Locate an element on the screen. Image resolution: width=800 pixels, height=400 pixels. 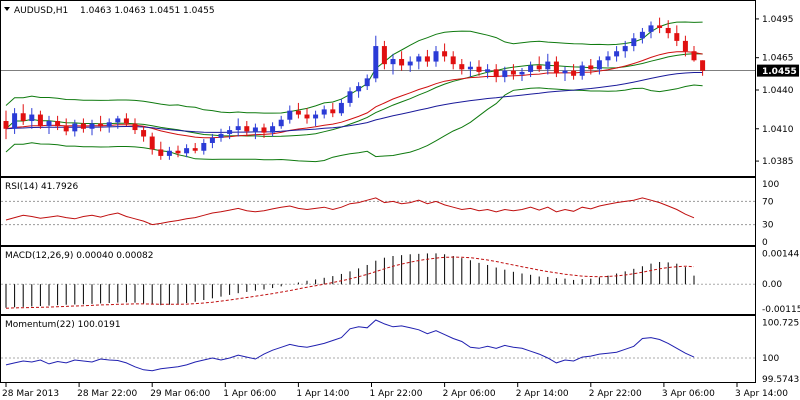
time-tick-label: 2 Apr 06:00 is located at coordinates (469, 394).